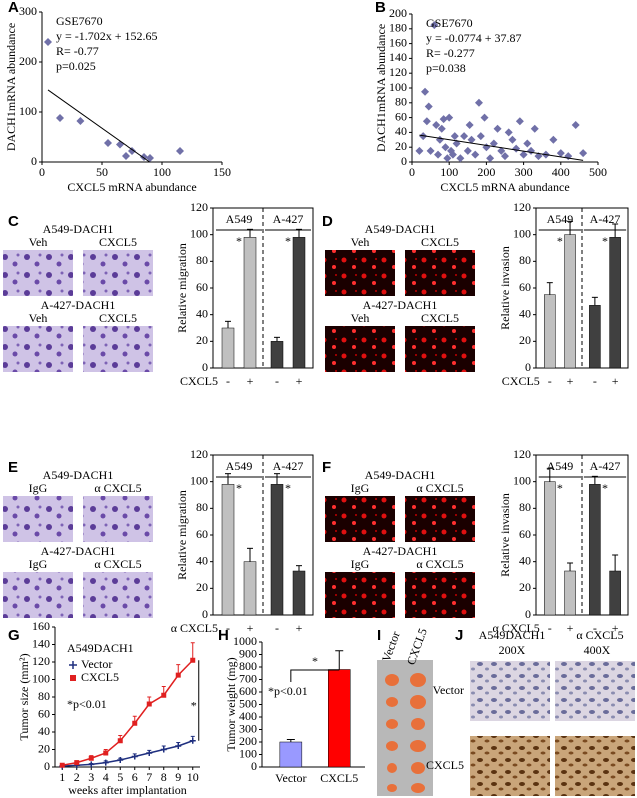 The height and width of the screenshot is (798, 637). What do you see at coordinates (248, 653) in the screenshot?
I see `y-tick-label: 900` at bounding box center [248, 653].